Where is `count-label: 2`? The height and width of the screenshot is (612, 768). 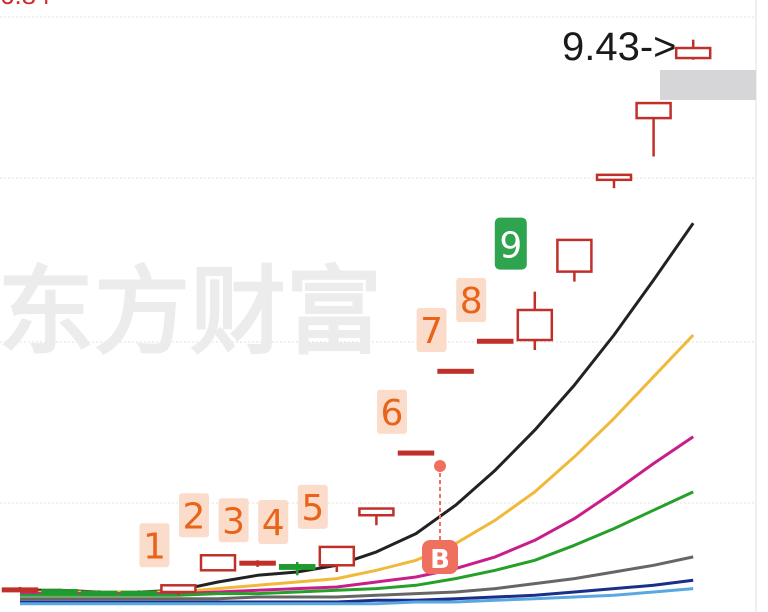
count-label: 2 is located at coordinates (194, 515).